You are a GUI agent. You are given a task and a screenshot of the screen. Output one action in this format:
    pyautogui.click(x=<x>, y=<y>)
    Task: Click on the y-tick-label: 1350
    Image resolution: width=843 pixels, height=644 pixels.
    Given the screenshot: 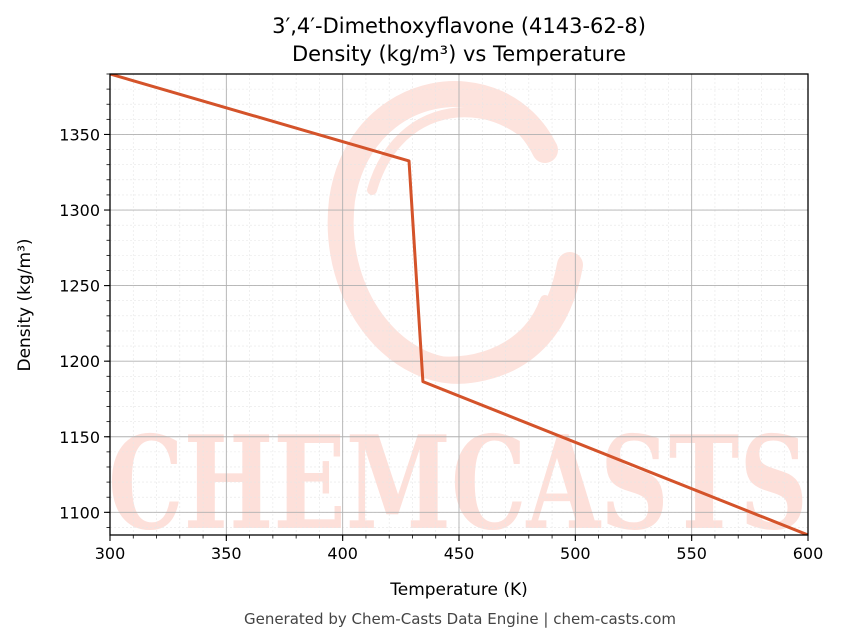 What is the action you would take?
    pyautogui.click(x=79, y=134)
    